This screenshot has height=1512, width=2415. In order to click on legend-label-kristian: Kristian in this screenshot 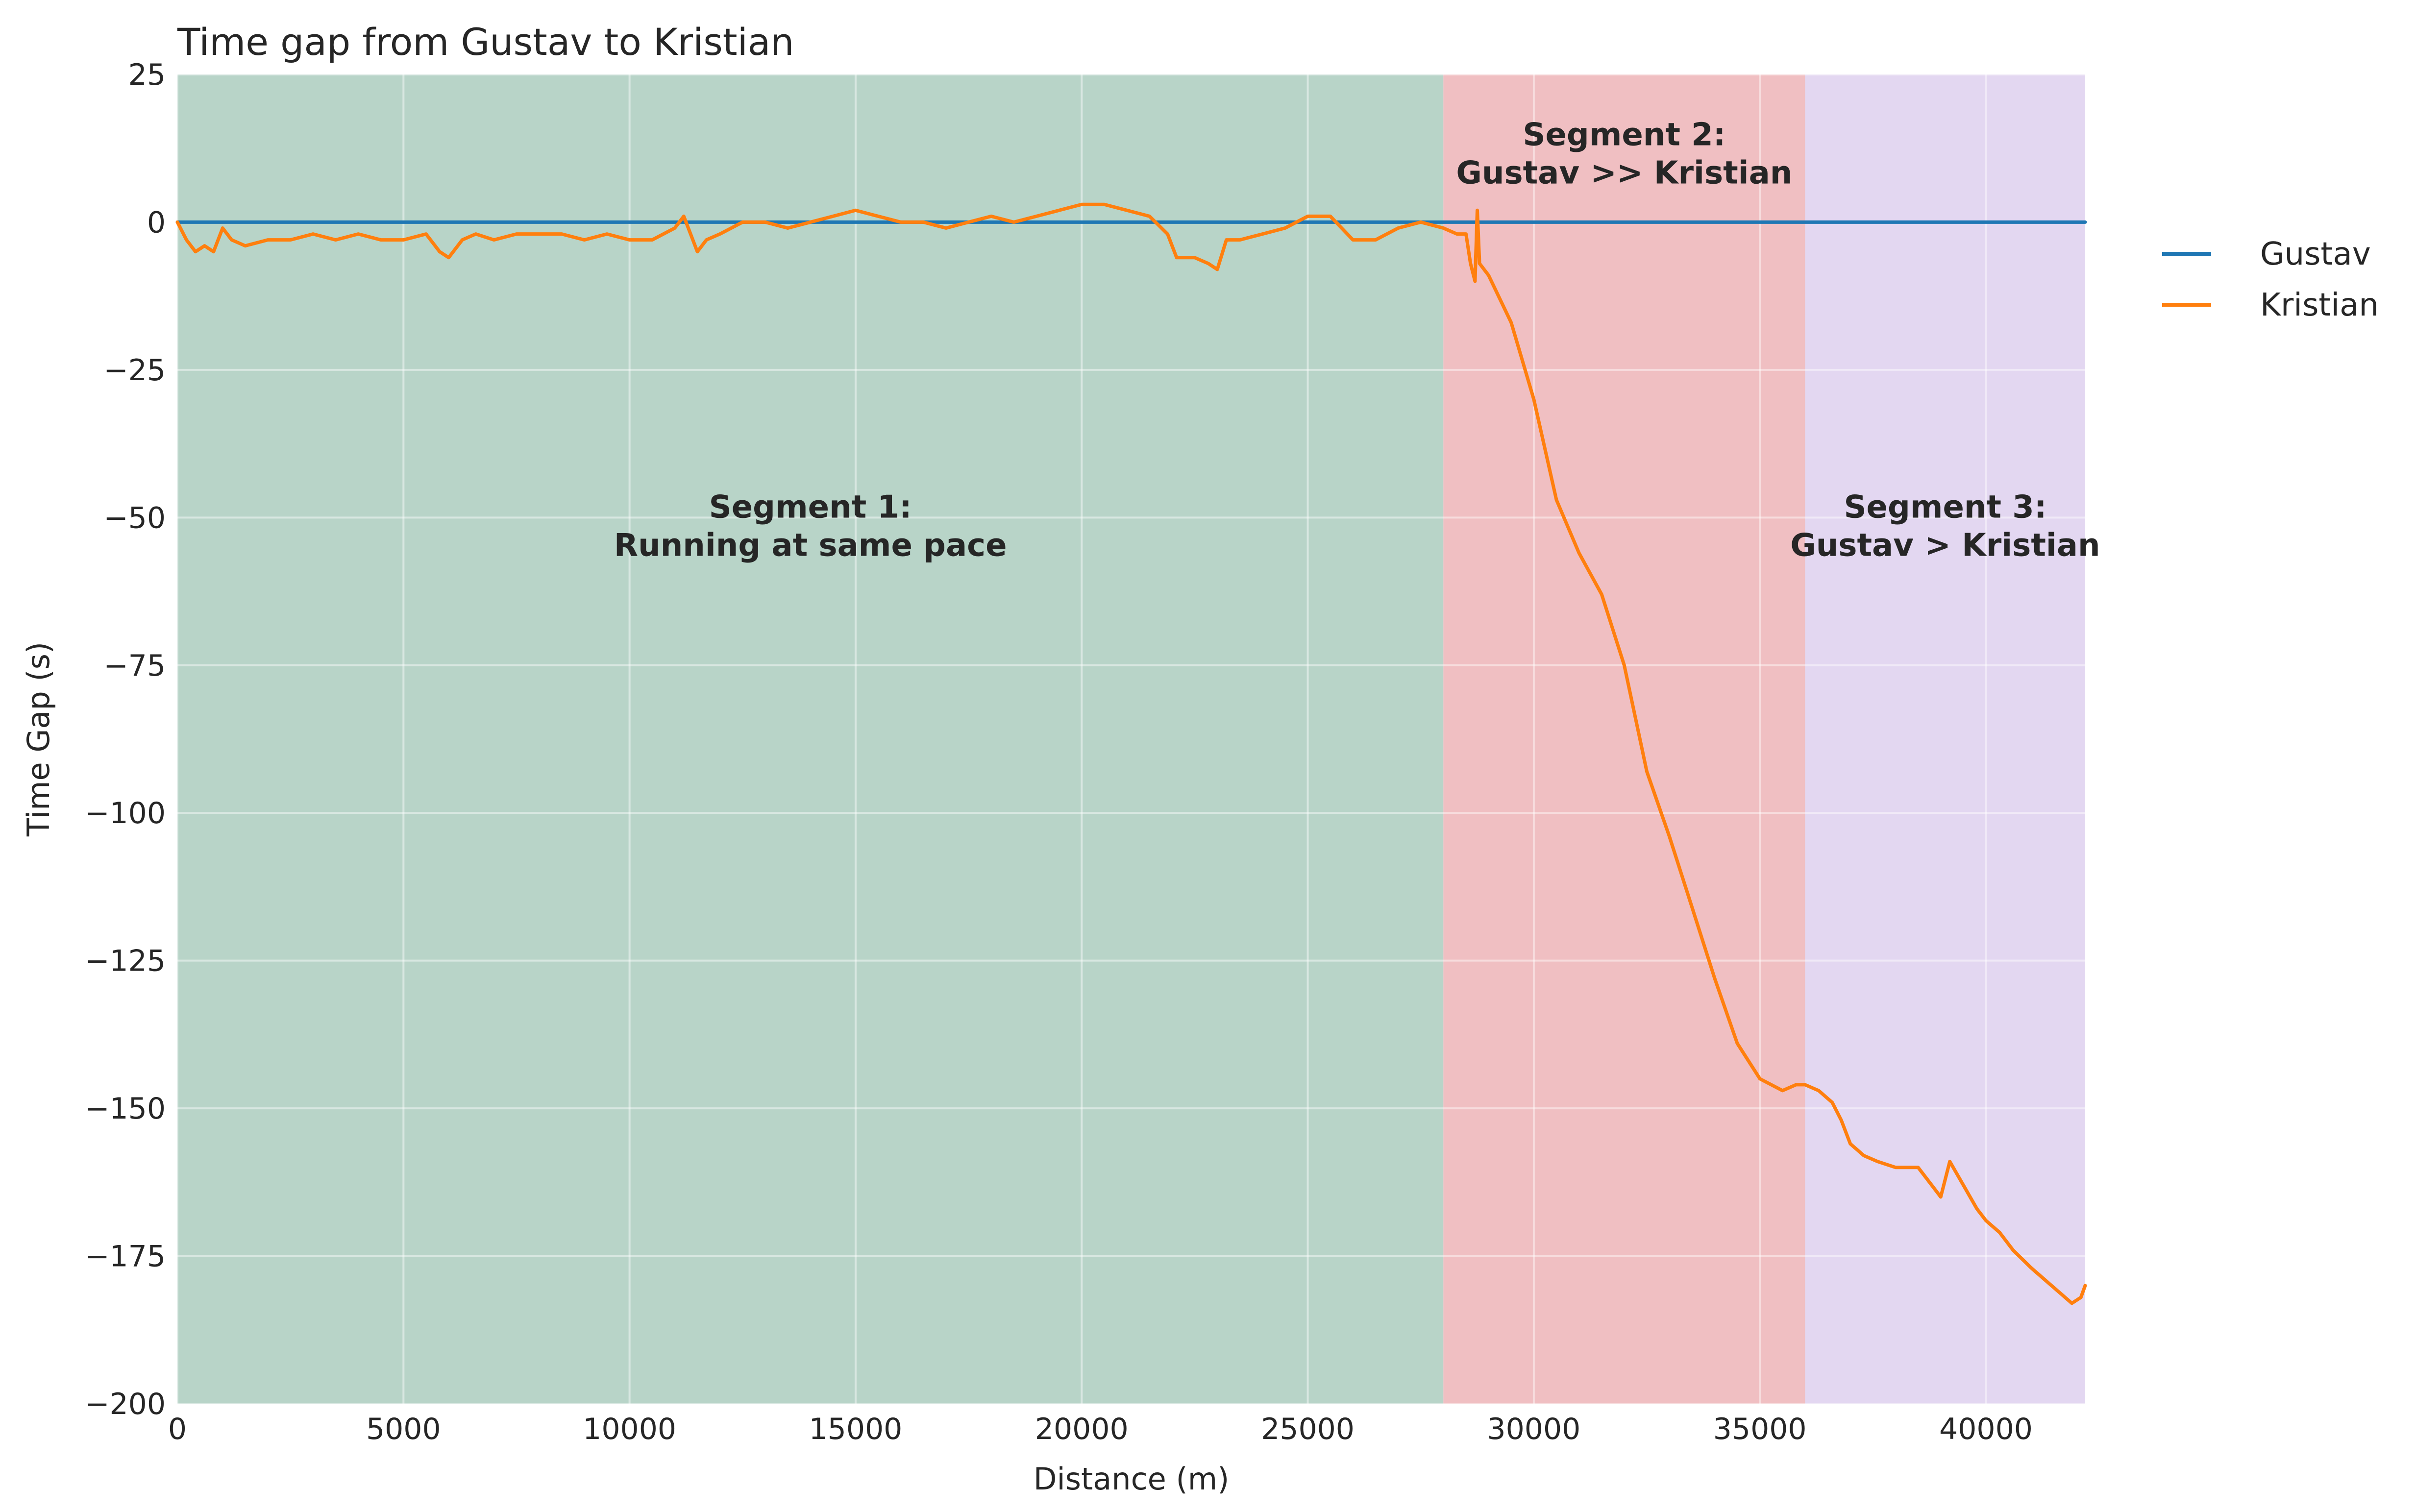, I will do `click(2319, 305)`.